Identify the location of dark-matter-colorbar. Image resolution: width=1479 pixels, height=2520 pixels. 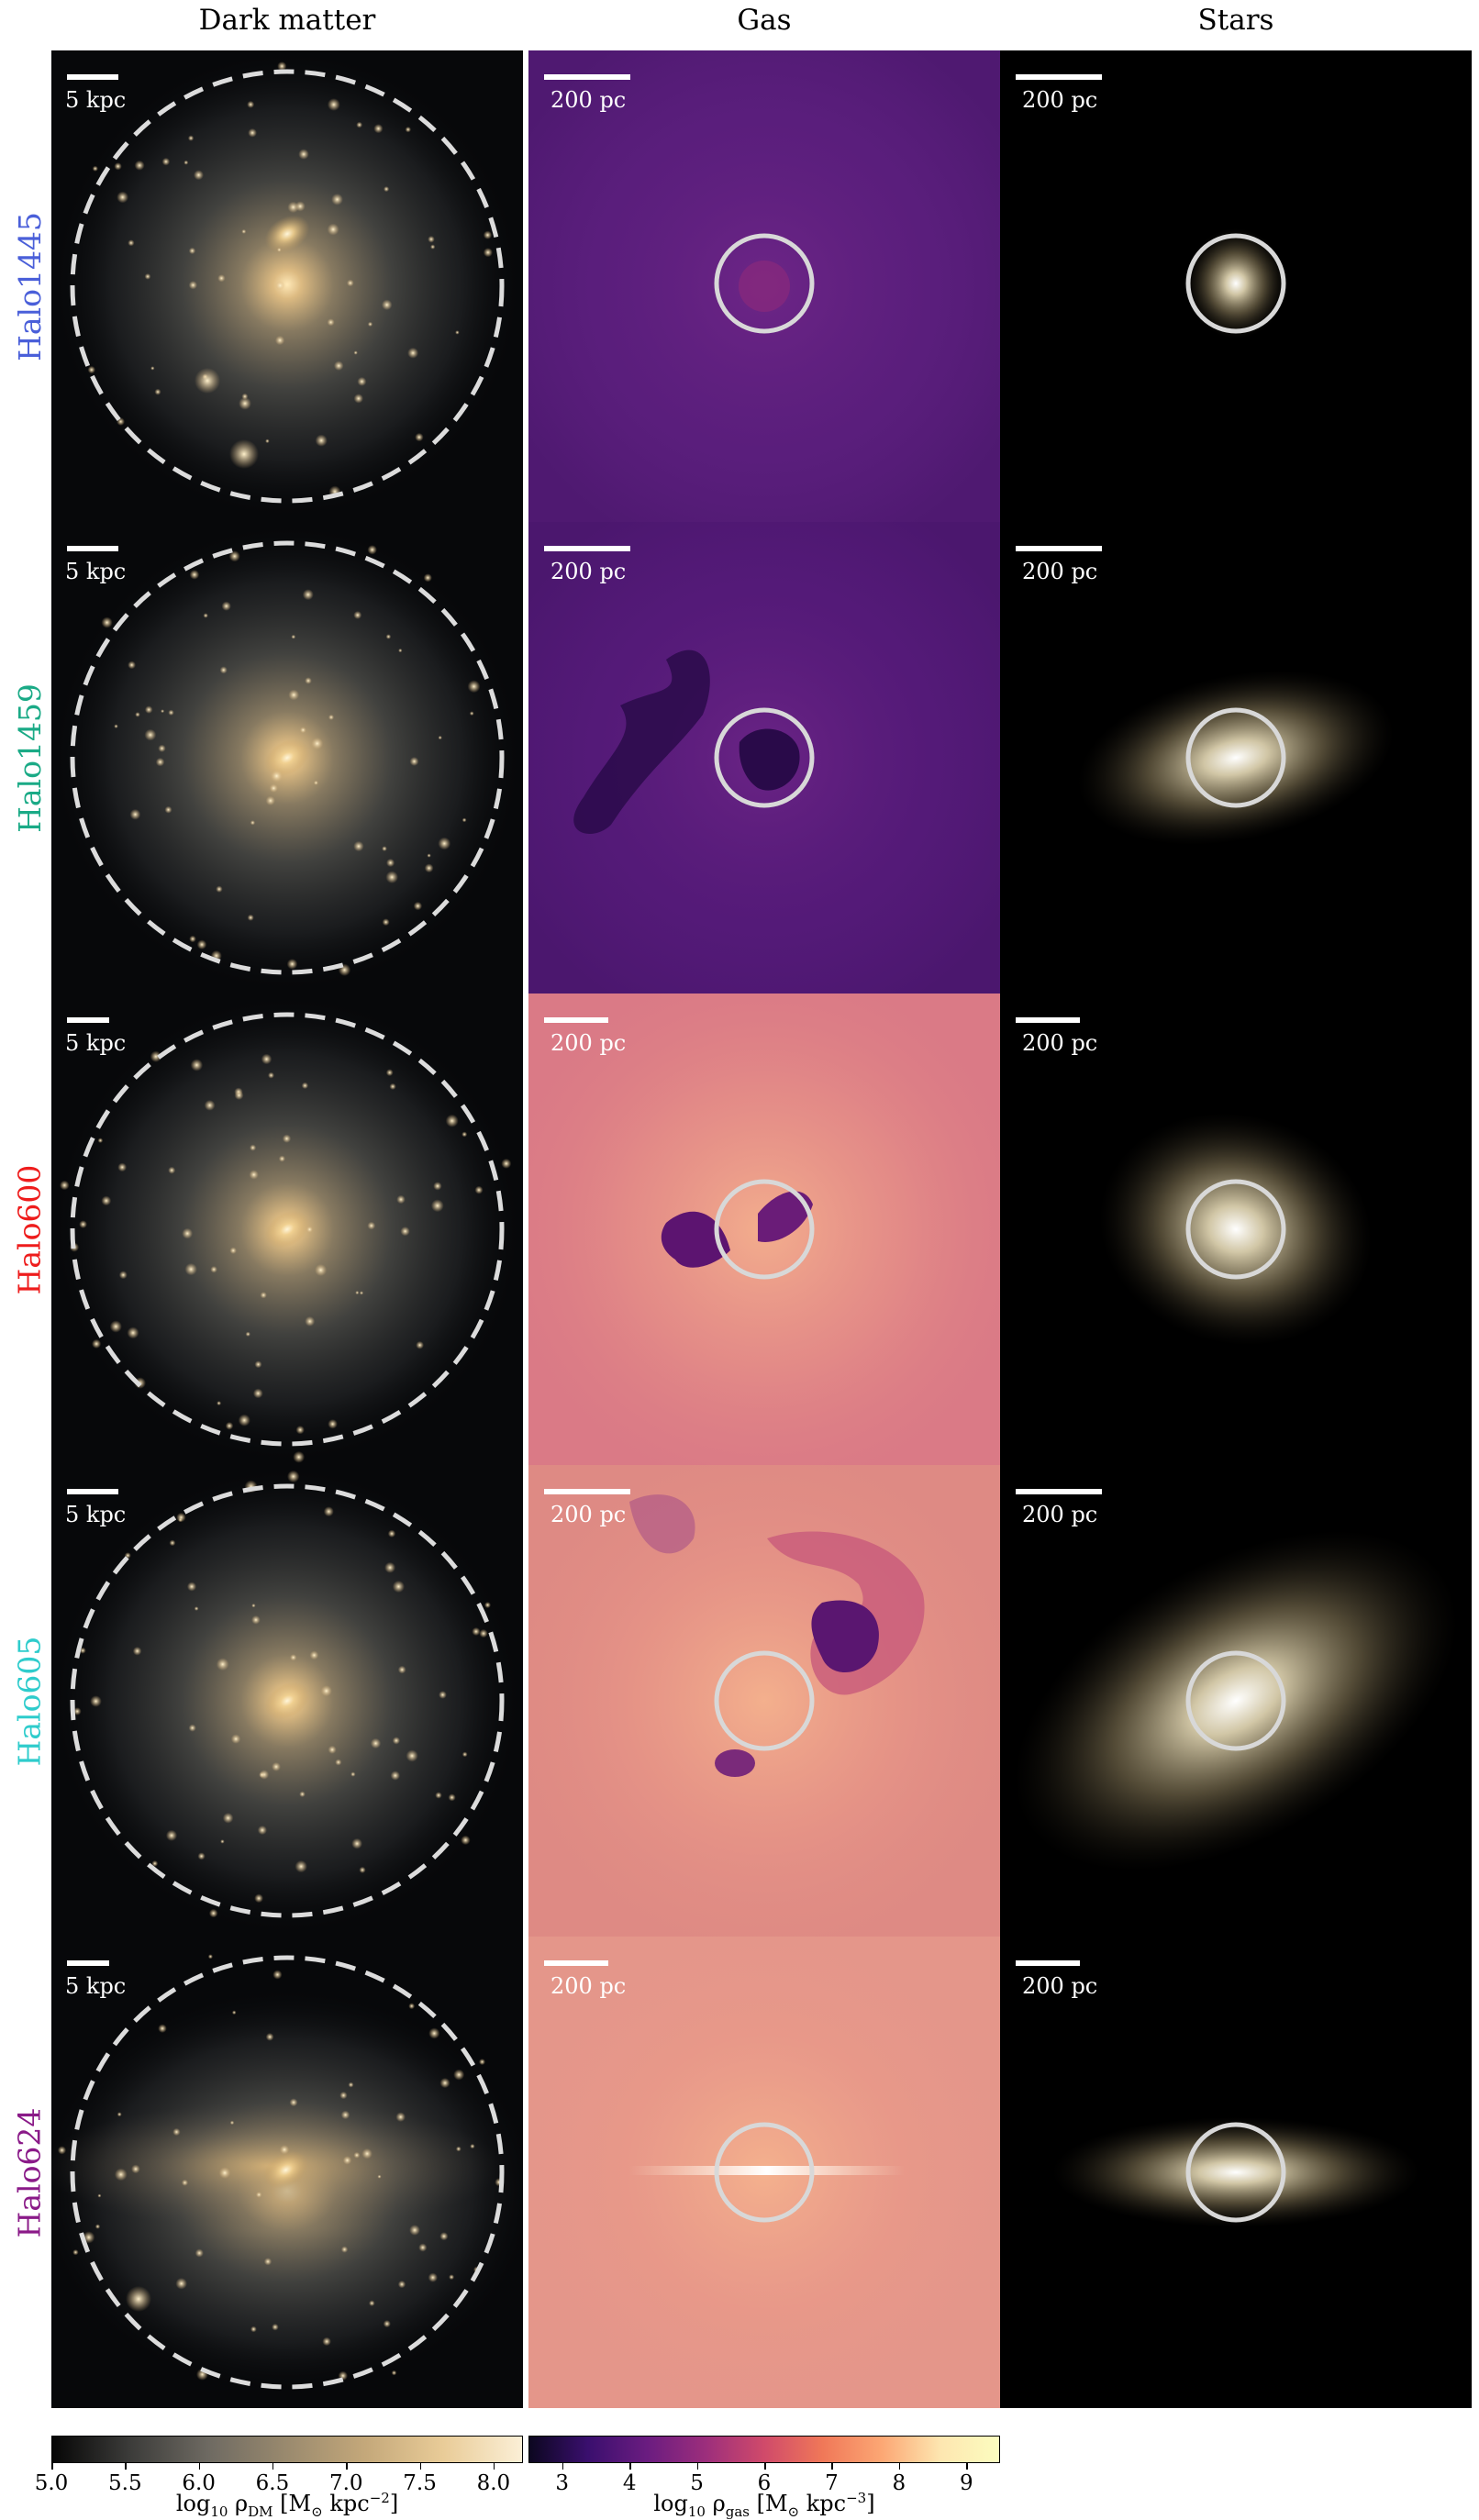
(287, 2449).